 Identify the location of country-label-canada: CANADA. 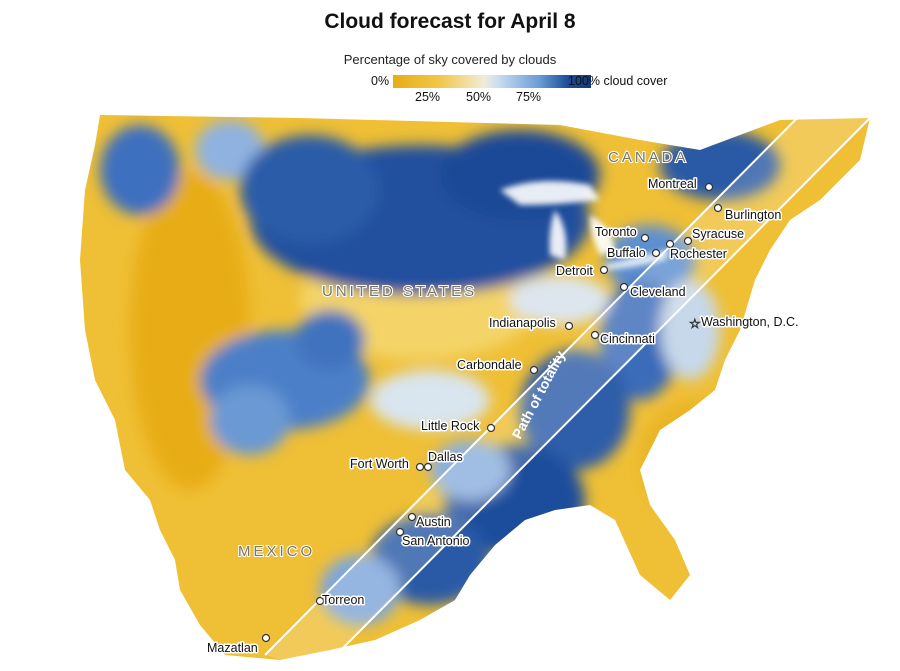
(648, 157).